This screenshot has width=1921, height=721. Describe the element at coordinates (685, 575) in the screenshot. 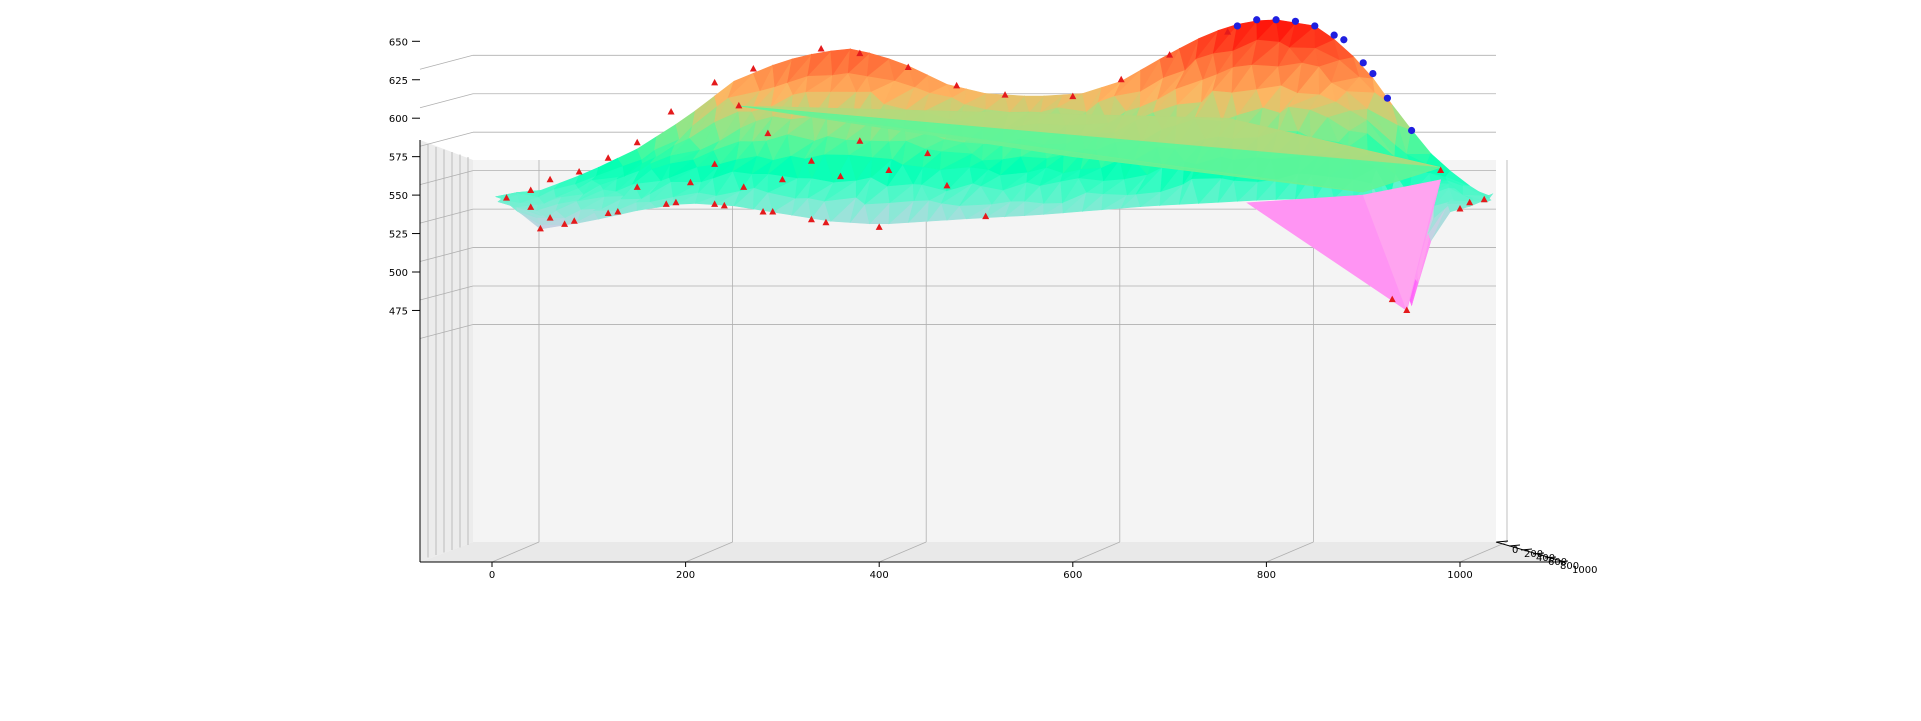

I see `x-tick-label: 200` at that location.